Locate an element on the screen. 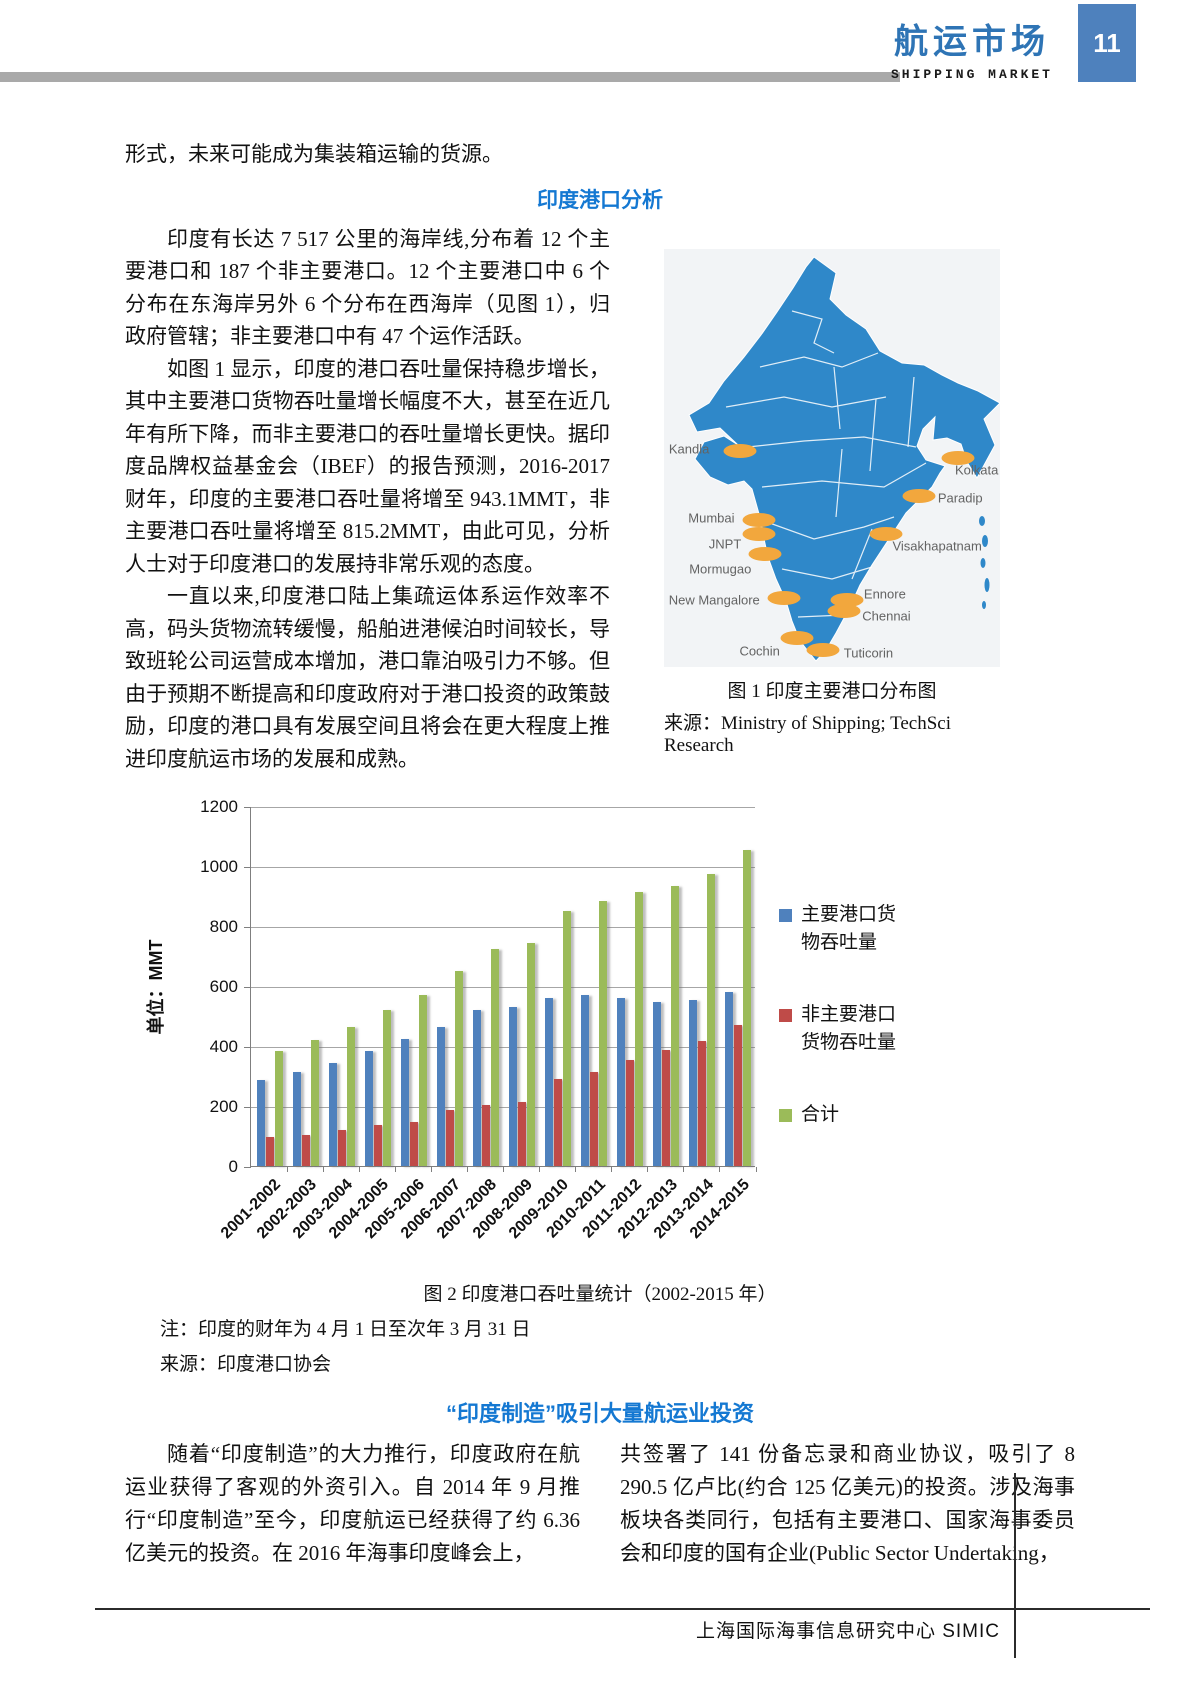 The width and height of the screenshot is (1200, 1707). y-tick-label: 0 is located at coordinates (233, 1166).